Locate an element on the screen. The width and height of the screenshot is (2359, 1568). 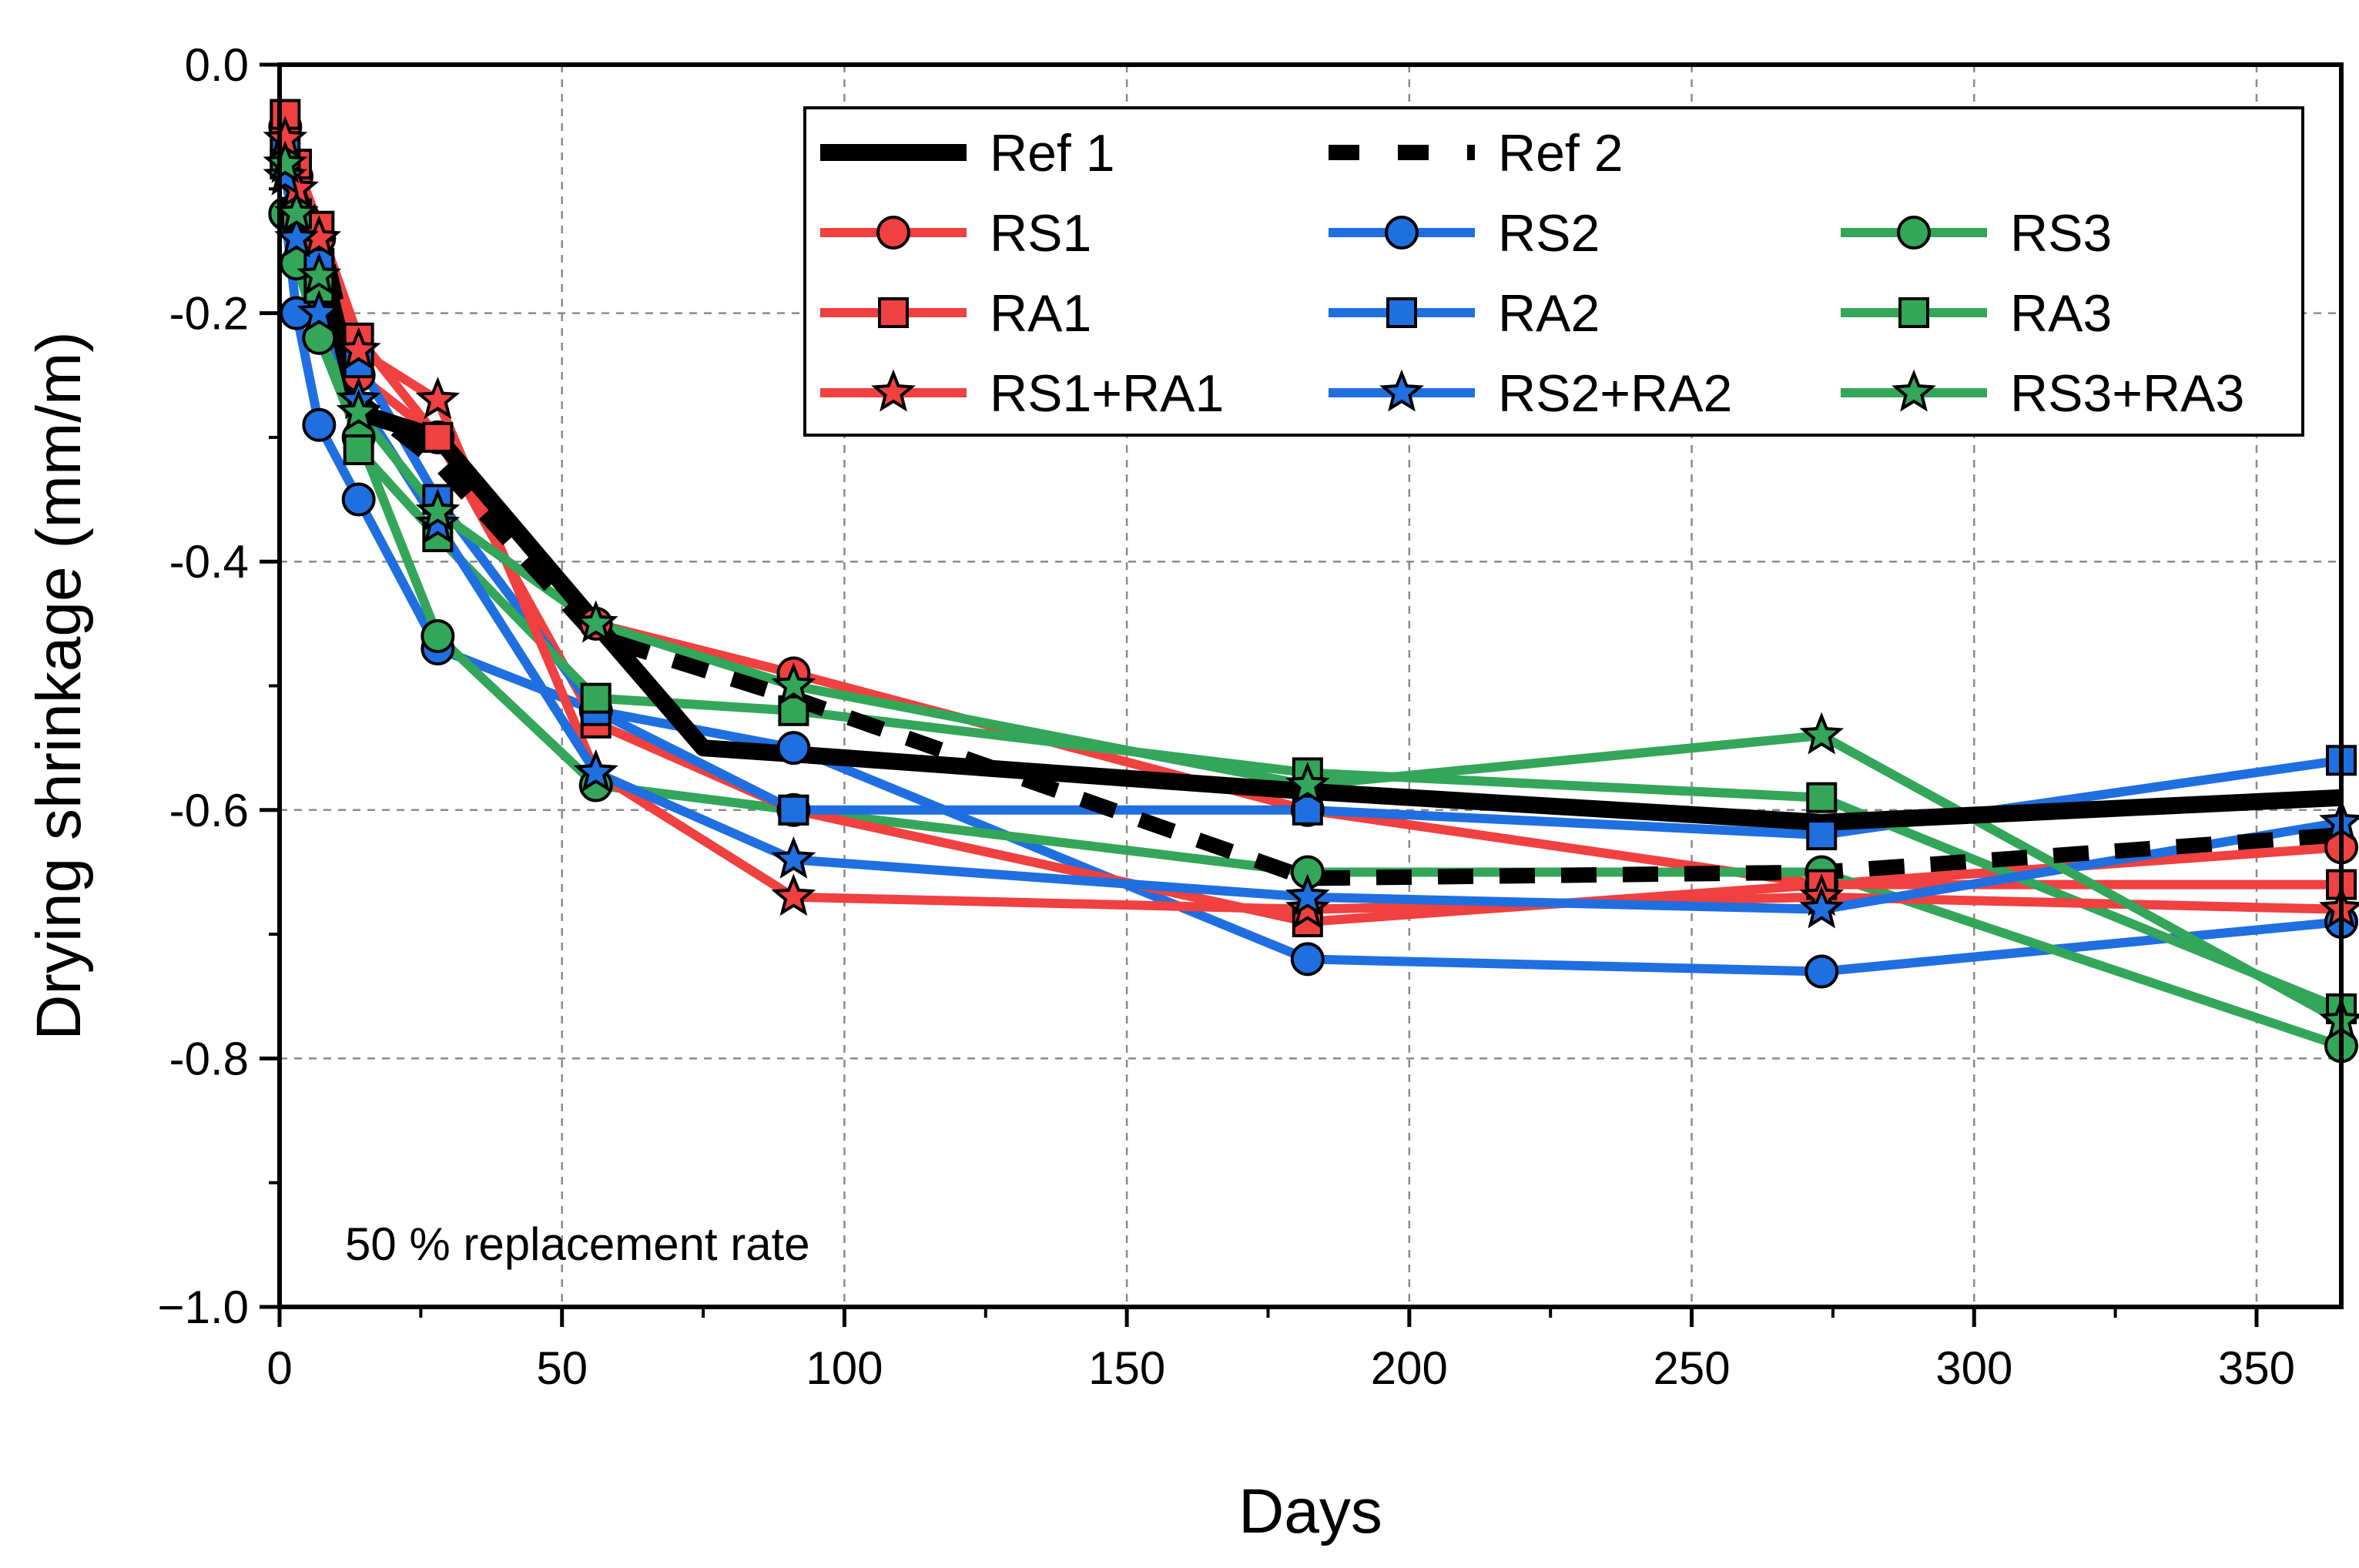
data-point-rs3 is located at coordinates (438, 635).